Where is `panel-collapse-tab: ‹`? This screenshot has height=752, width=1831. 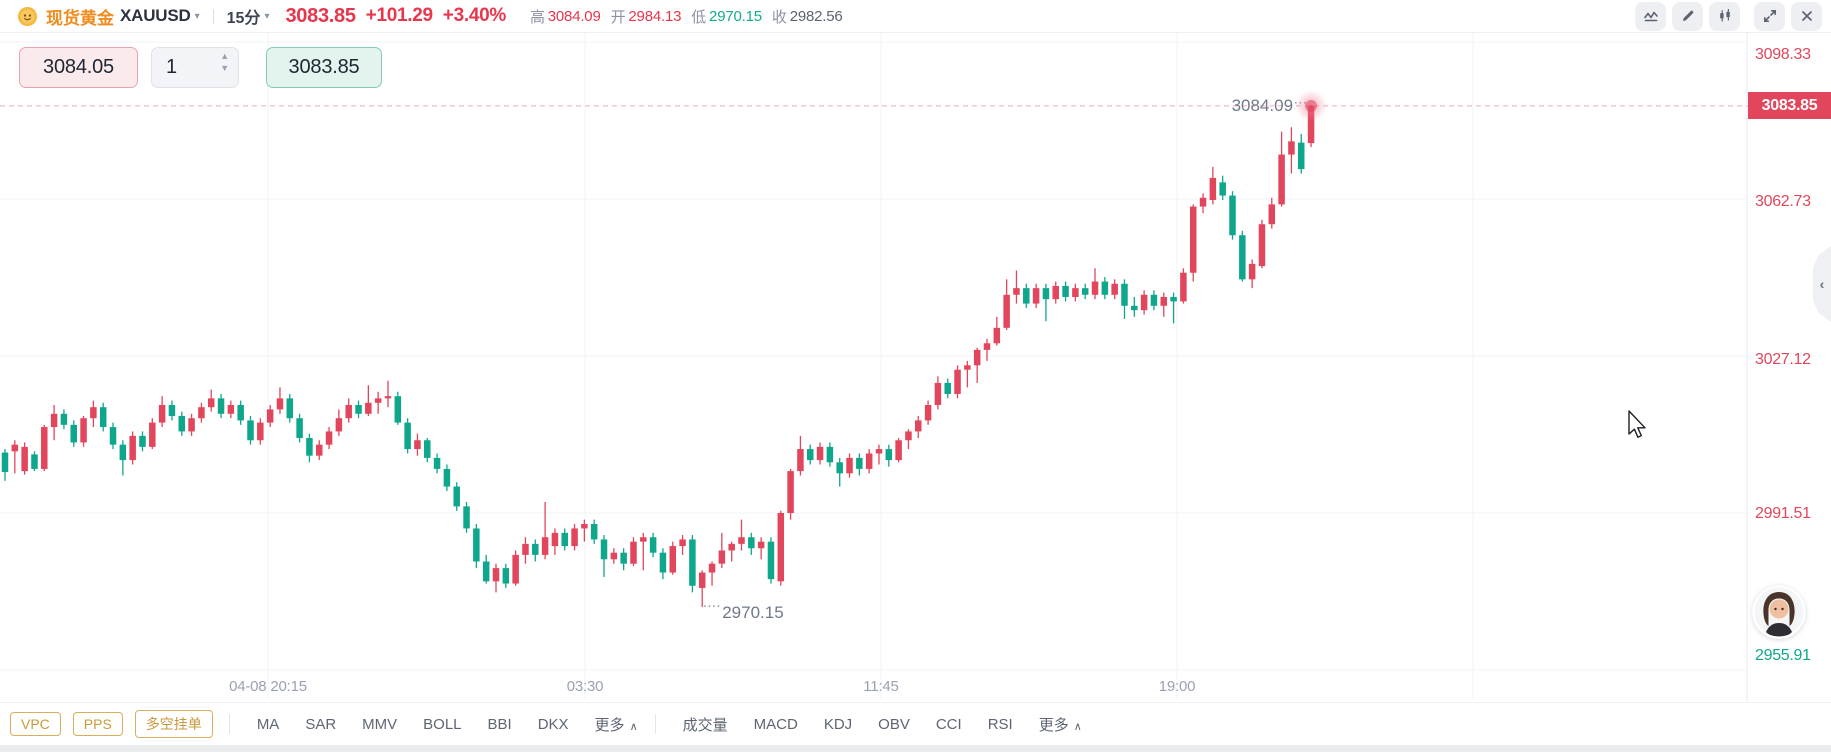 panel-collapse-tab: ‹ is located at coordinates (1822, 284).